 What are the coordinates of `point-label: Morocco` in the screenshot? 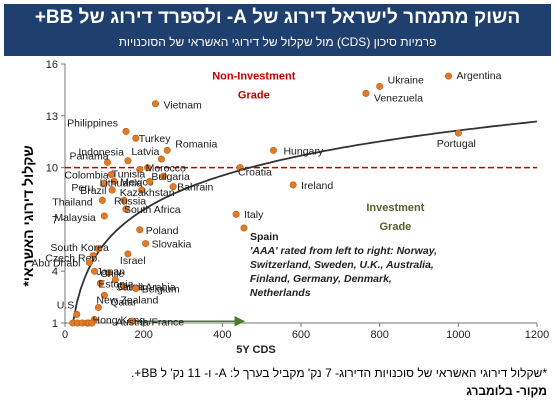 It's located at (166, 169).